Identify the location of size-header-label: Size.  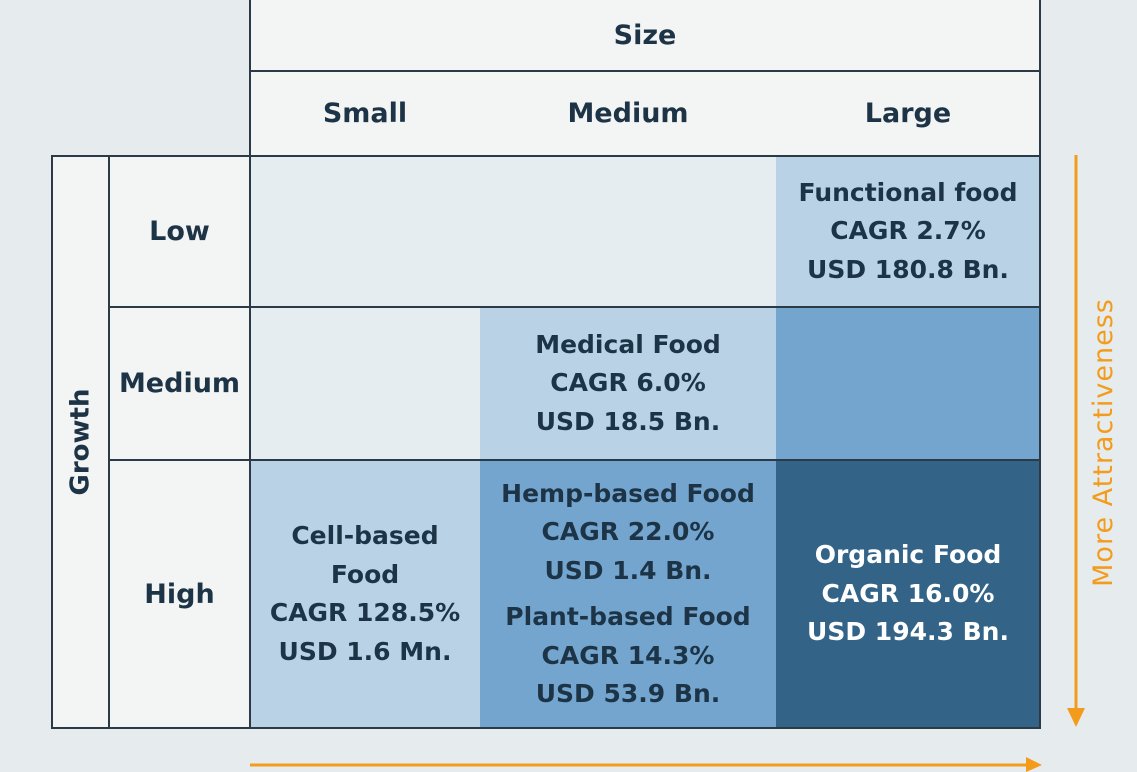
(645, 35).